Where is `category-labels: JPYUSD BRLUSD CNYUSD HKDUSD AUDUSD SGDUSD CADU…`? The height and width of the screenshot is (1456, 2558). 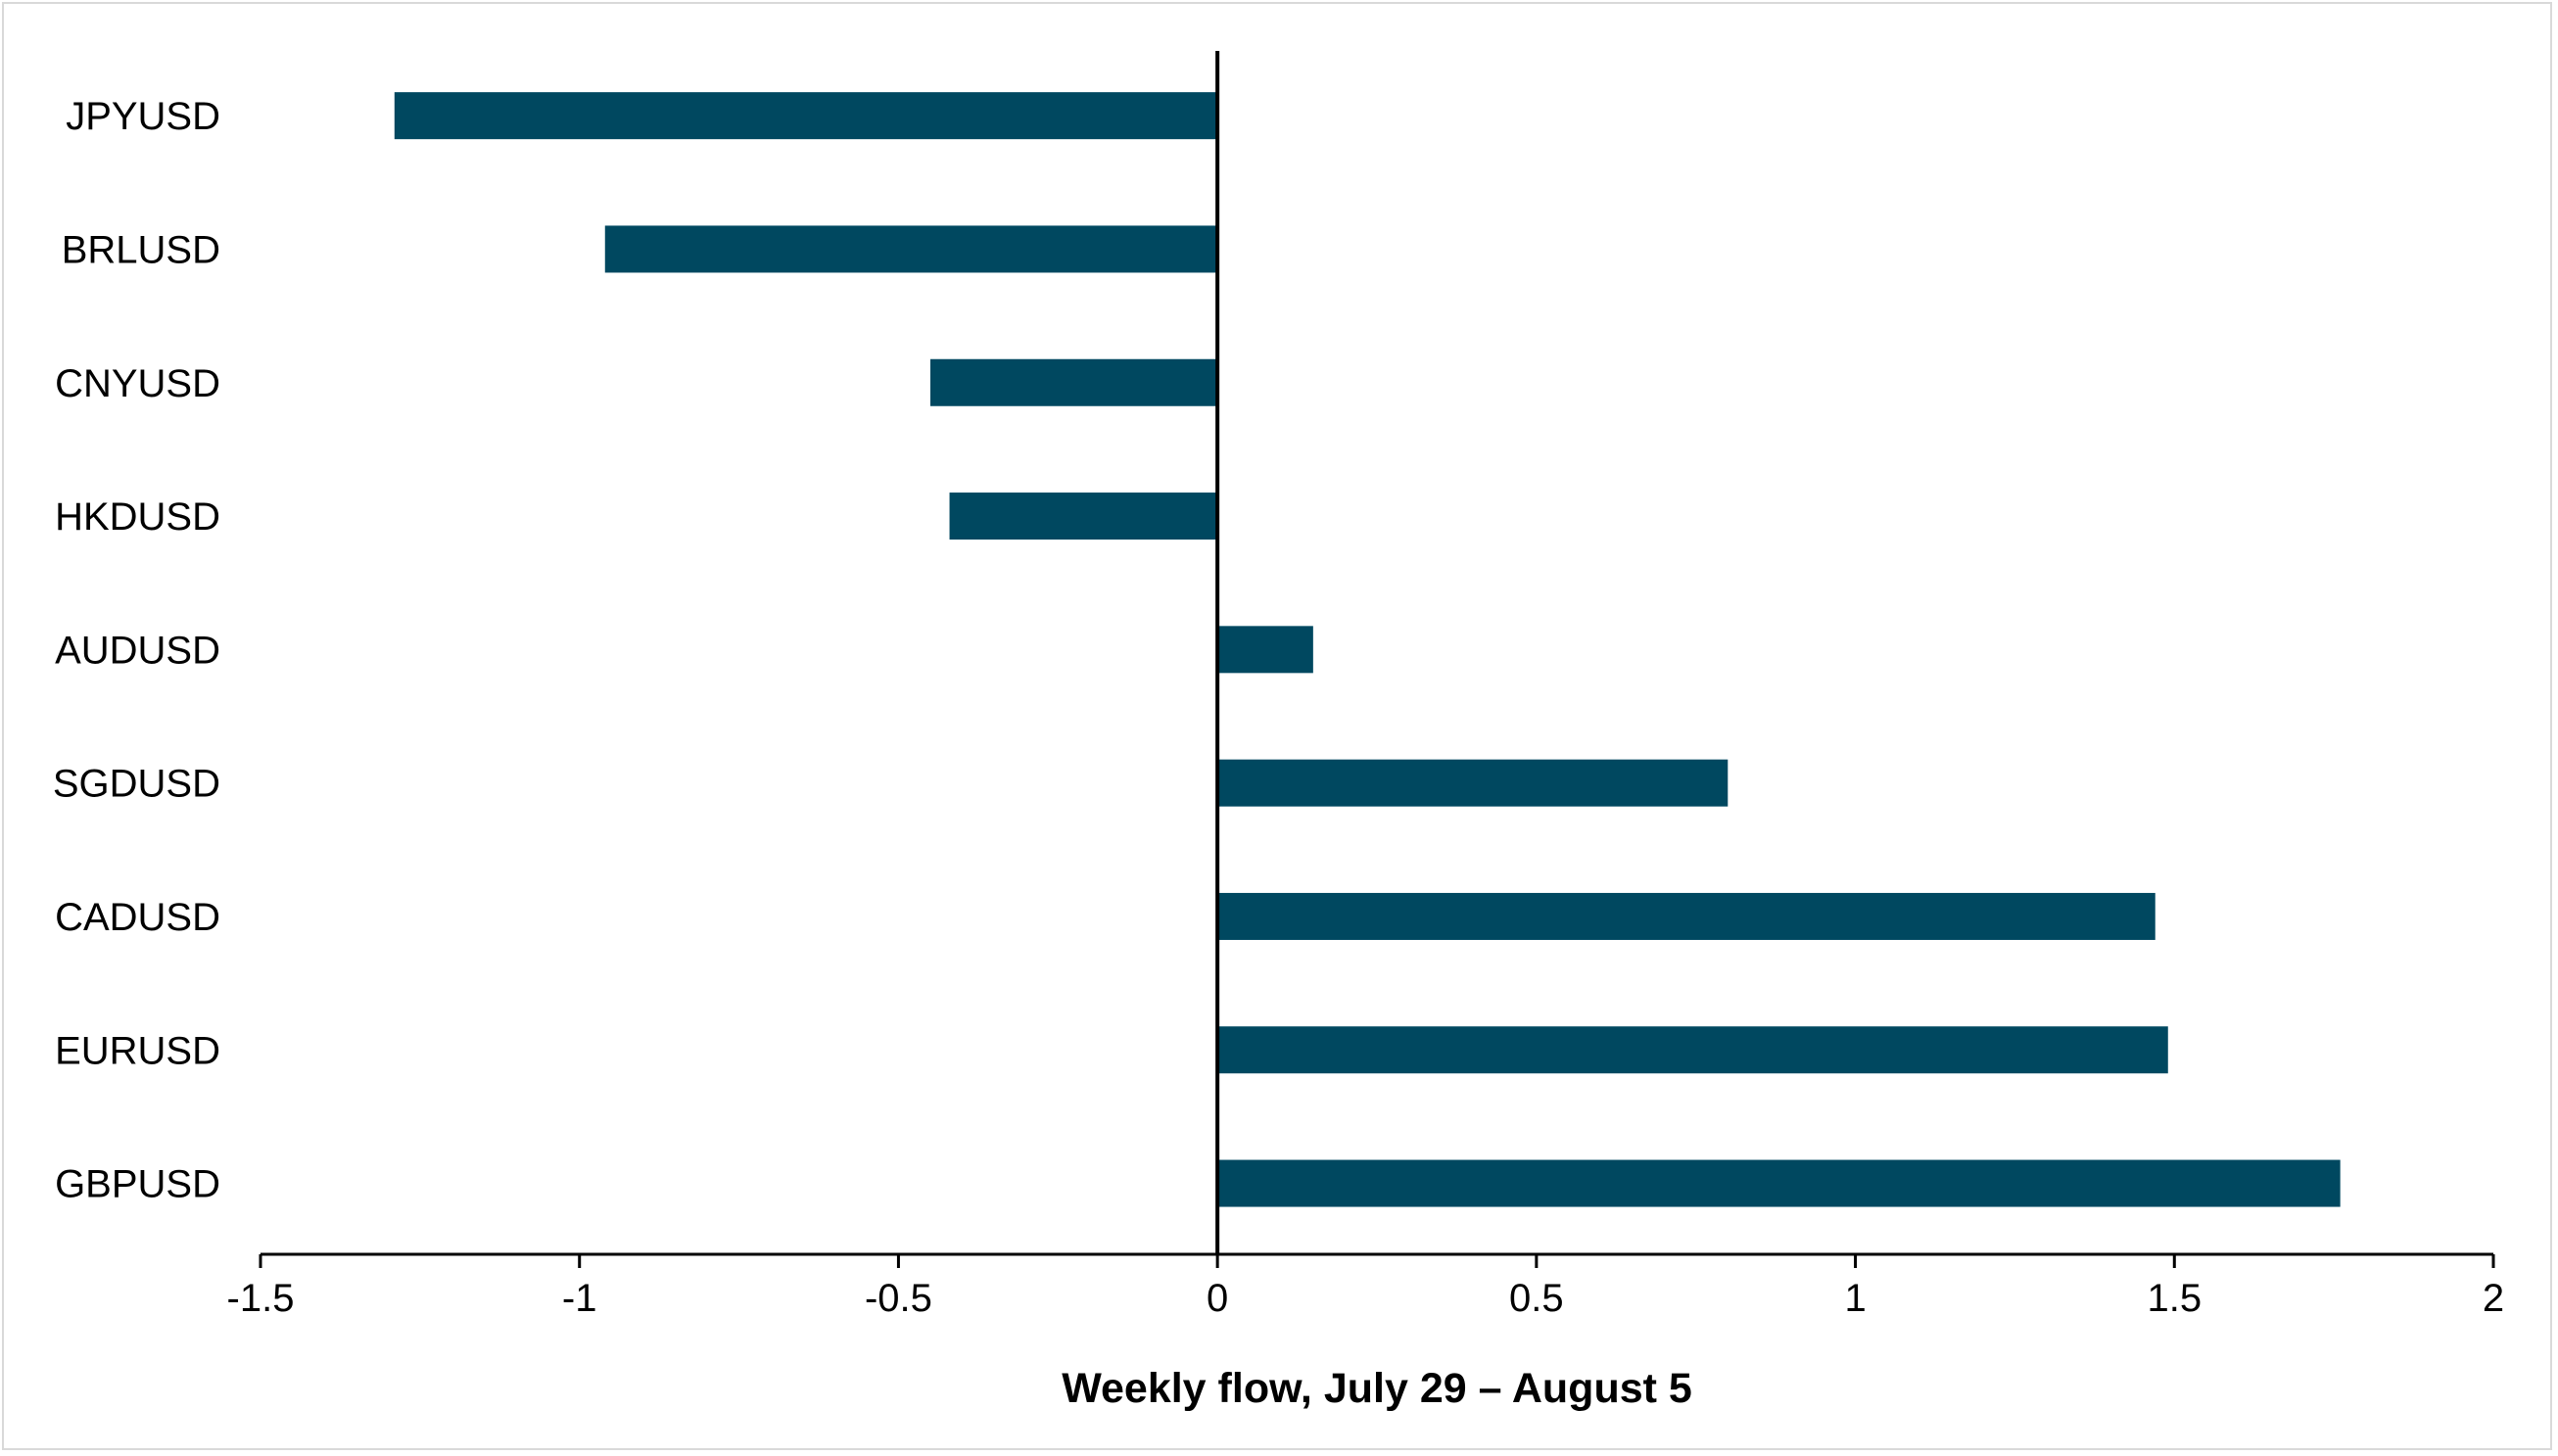
category-labels: JPYUSD BRLUSD CNYUSD HKDUSD AUDUSD SGDUSD CADU… is located at coordinates (137, 650).